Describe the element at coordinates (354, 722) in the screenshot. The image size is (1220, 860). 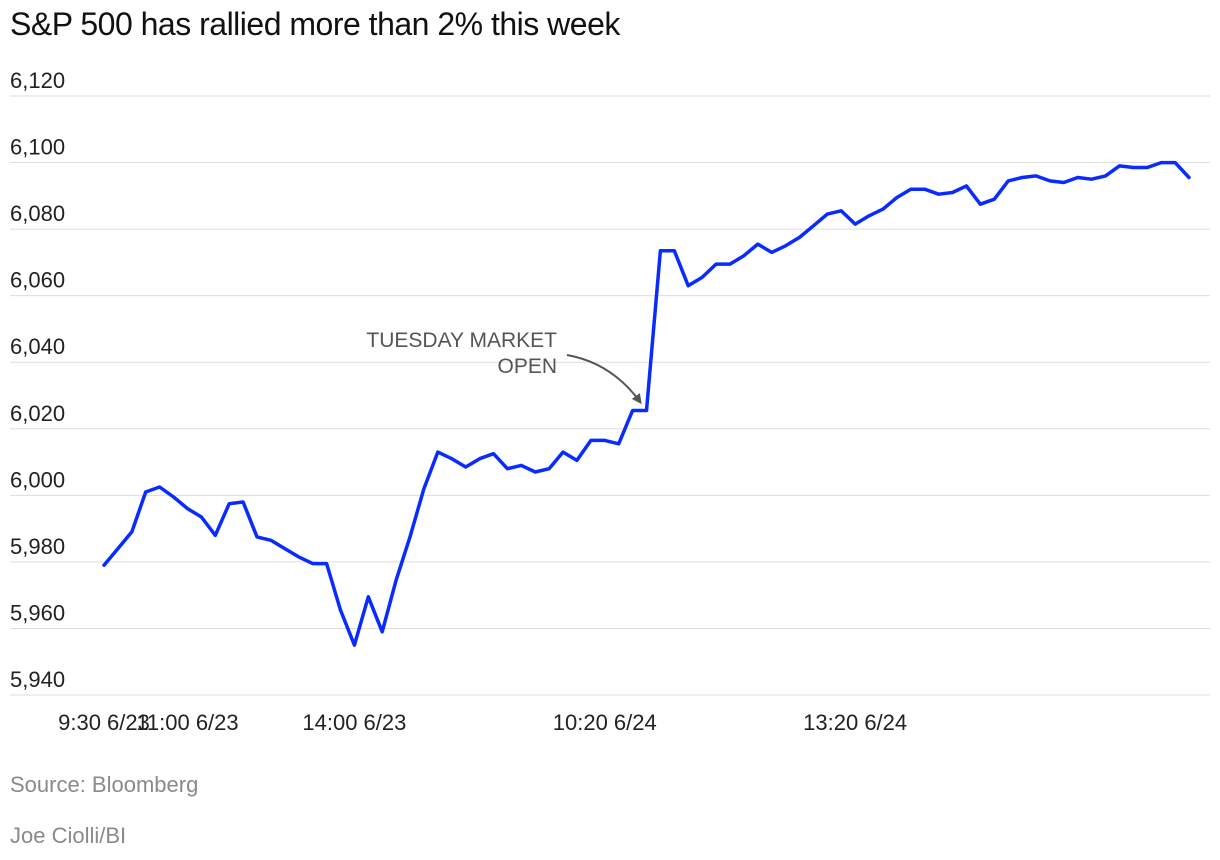
I see `x-tick-label: 14:00 6/23` at that location.